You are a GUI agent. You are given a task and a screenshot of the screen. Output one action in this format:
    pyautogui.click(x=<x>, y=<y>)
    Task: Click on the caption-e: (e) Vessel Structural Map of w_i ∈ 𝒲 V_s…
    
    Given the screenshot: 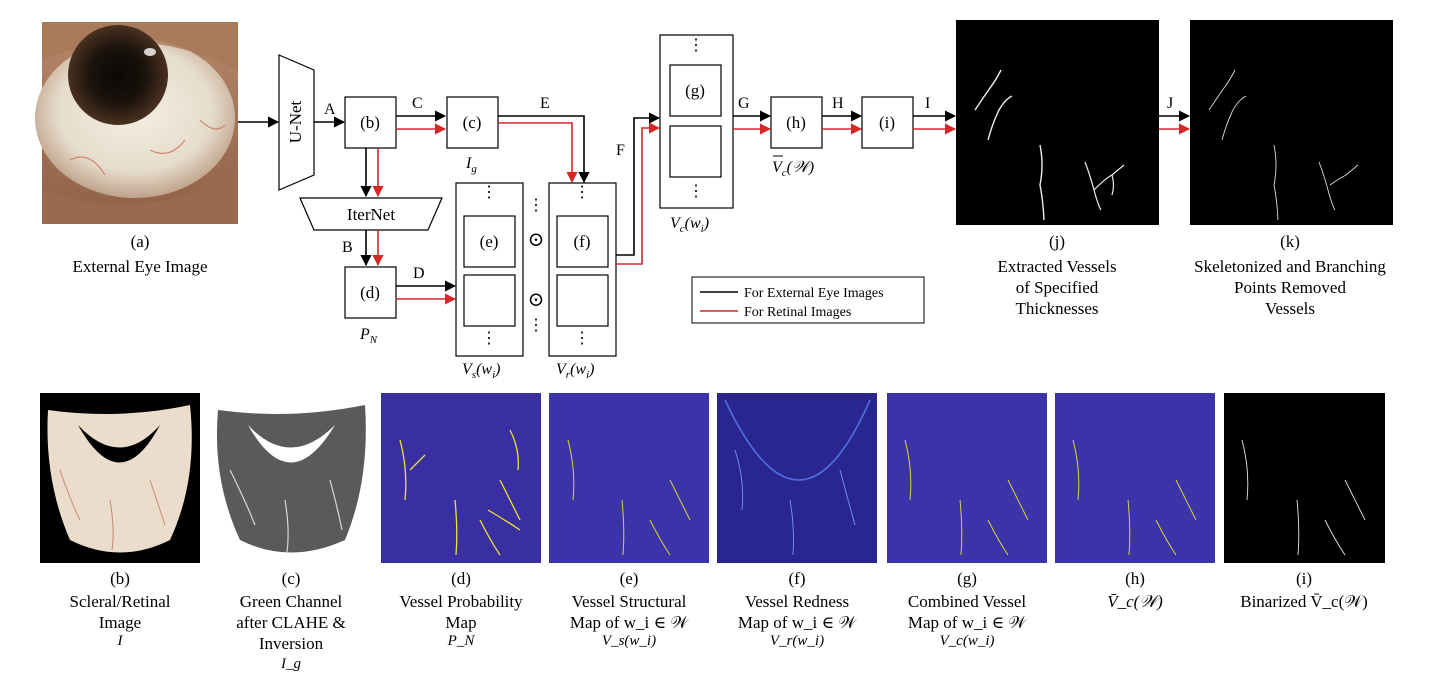 What is the action you would take?
    pyautogui.click(x=630, y=609)
    